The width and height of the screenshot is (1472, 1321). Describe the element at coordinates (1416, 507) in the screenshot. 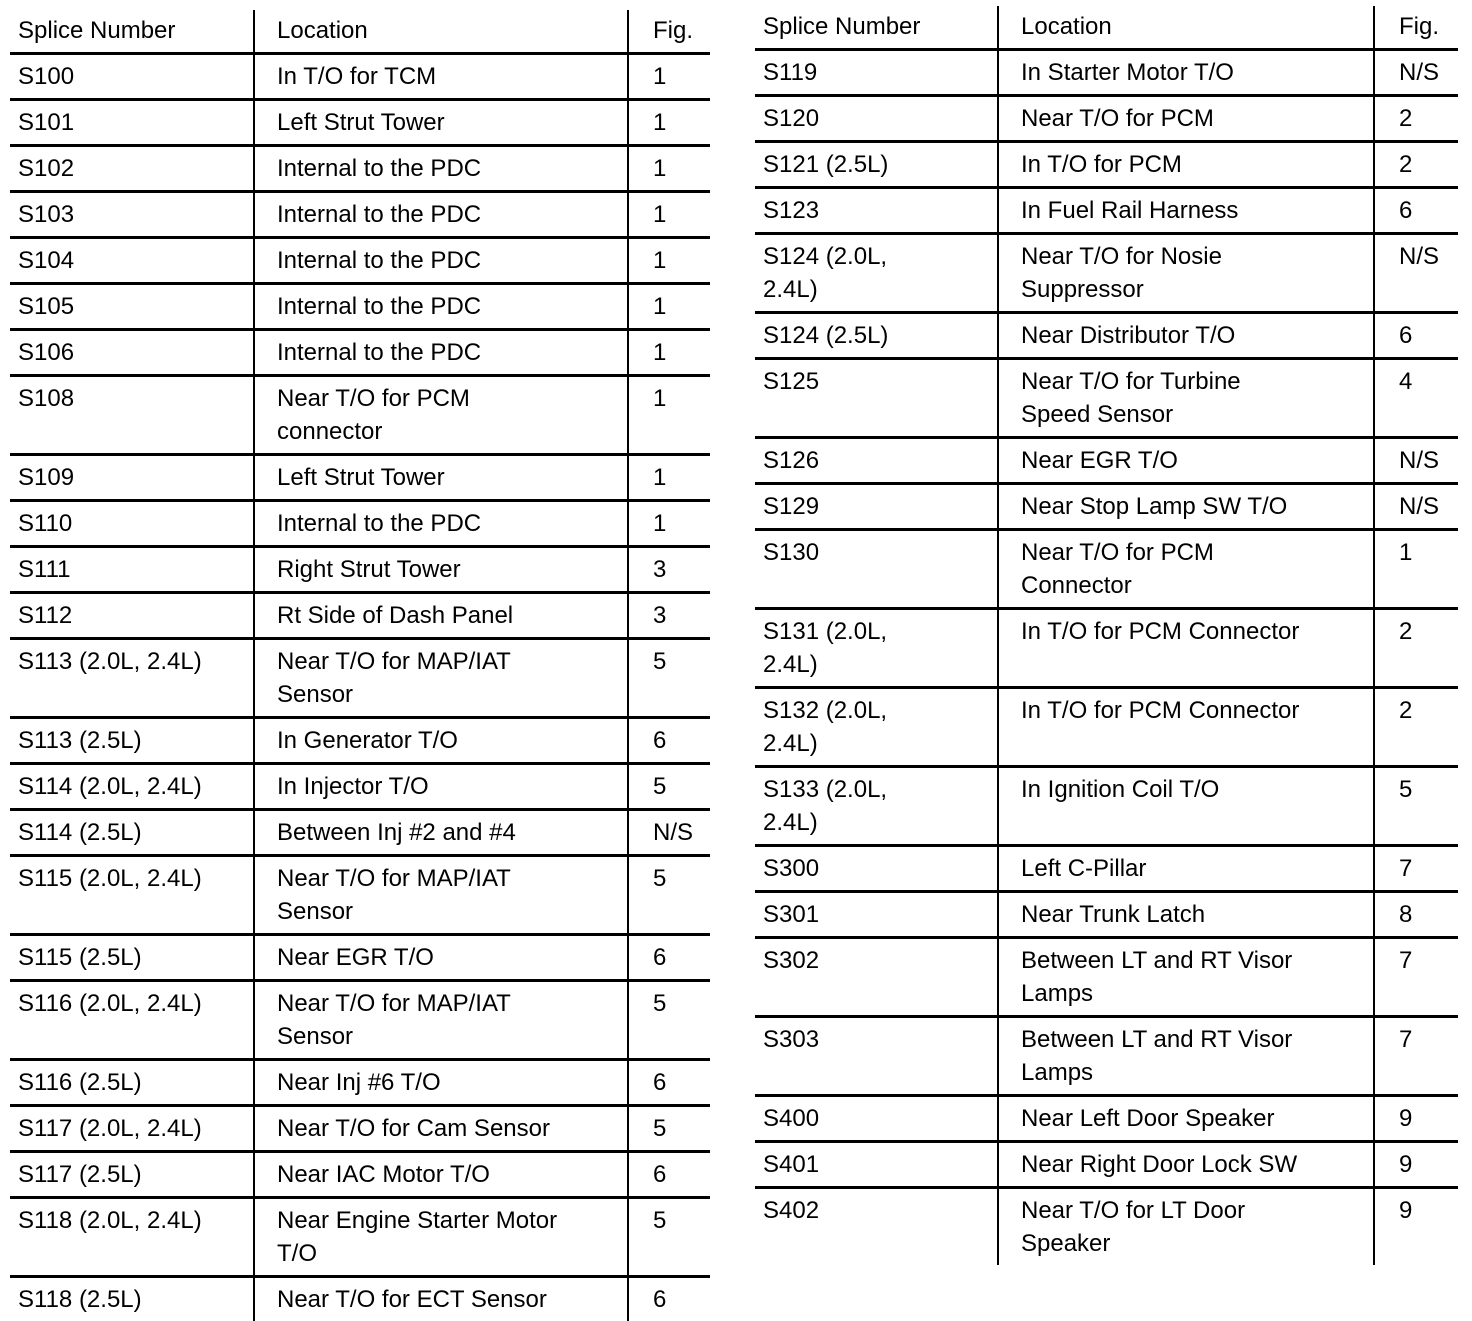

I see `fig-cell: N/S` at that location.